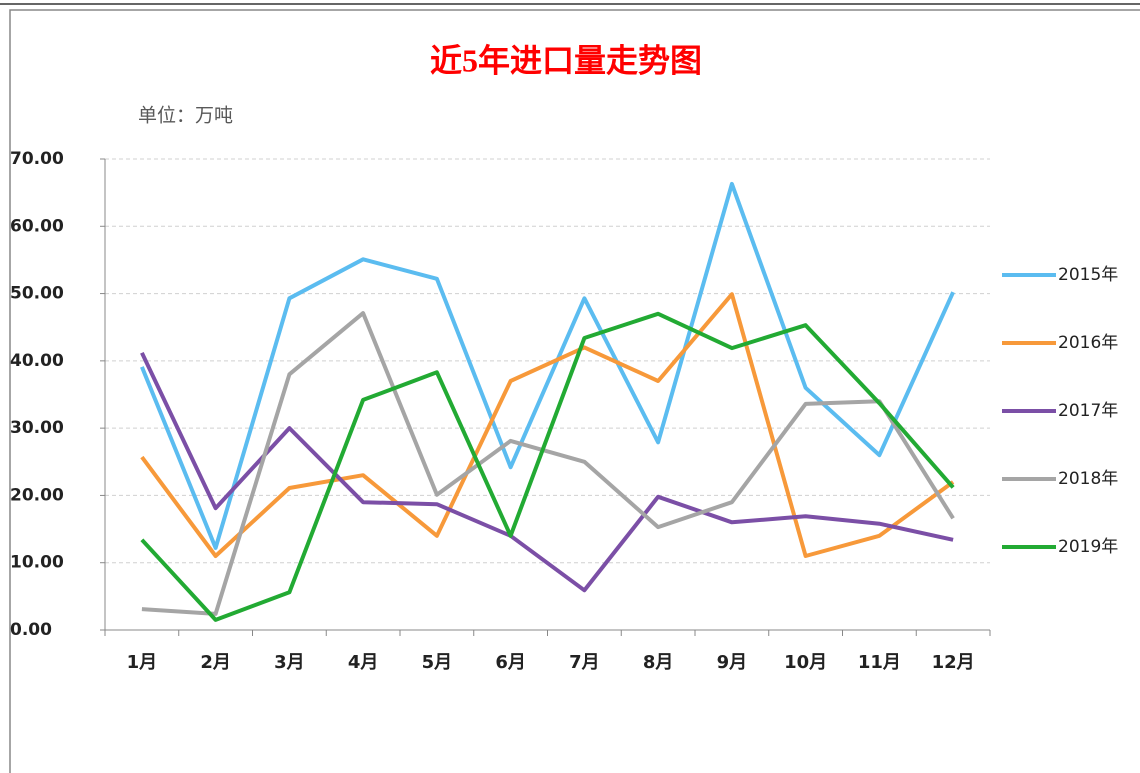 This screenshot has width=1140, height=773. What do you see at coordinates (1088, 275) in the screenshot?
I see `legend-label: 2015年` at bounding box center [1088, 275].